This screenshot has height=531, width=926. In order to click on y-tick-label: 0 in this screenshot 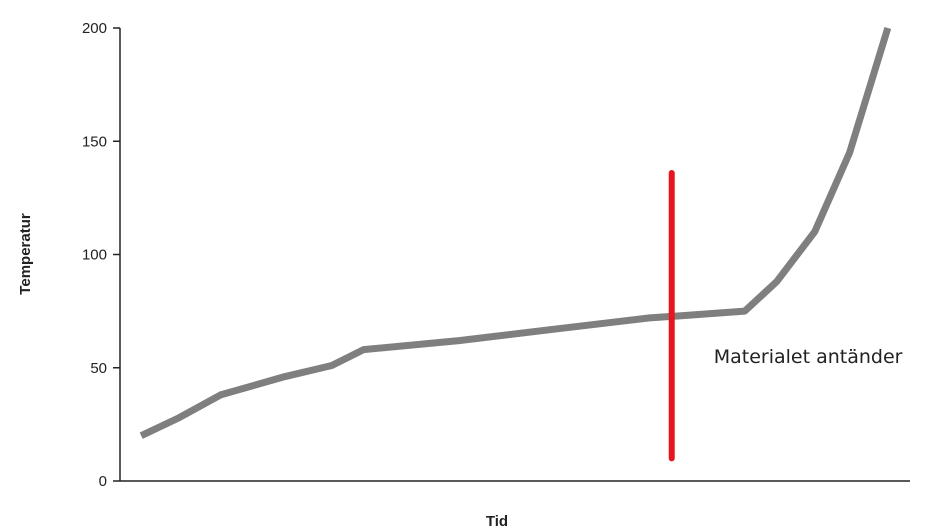, I will do `click(103, 481)`.